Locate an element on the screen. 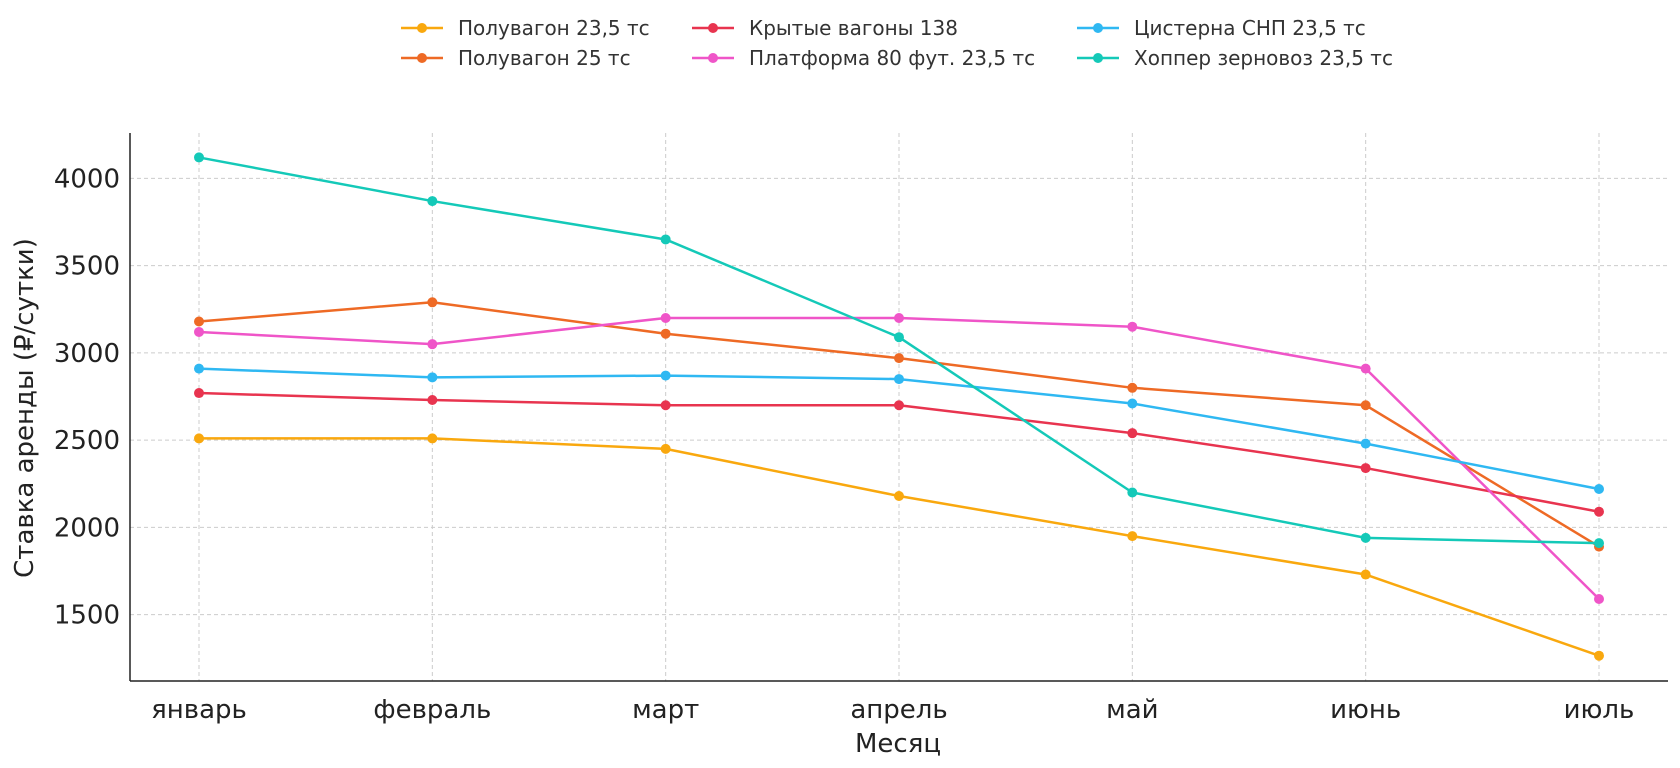  y-tick-label: 4000 is located at coordinates (87, 179).